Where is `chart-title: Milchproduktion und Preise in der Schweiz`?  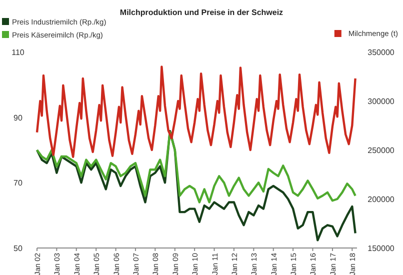 chart-title: Milchproduktion und Preise in der Schweiz is located at coordinates (202, 12).